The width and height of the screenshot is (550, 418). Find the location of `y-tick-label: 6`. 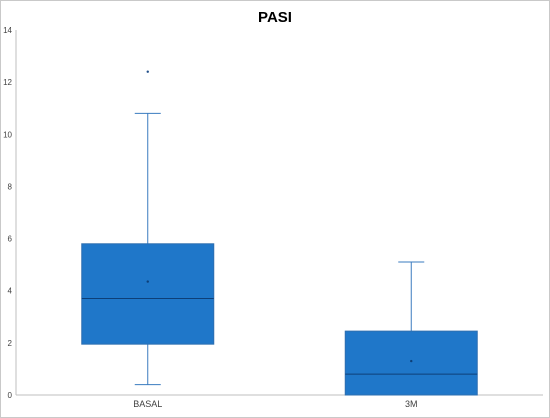

y-tick-label: 6 is located at coordinates (10, 239).